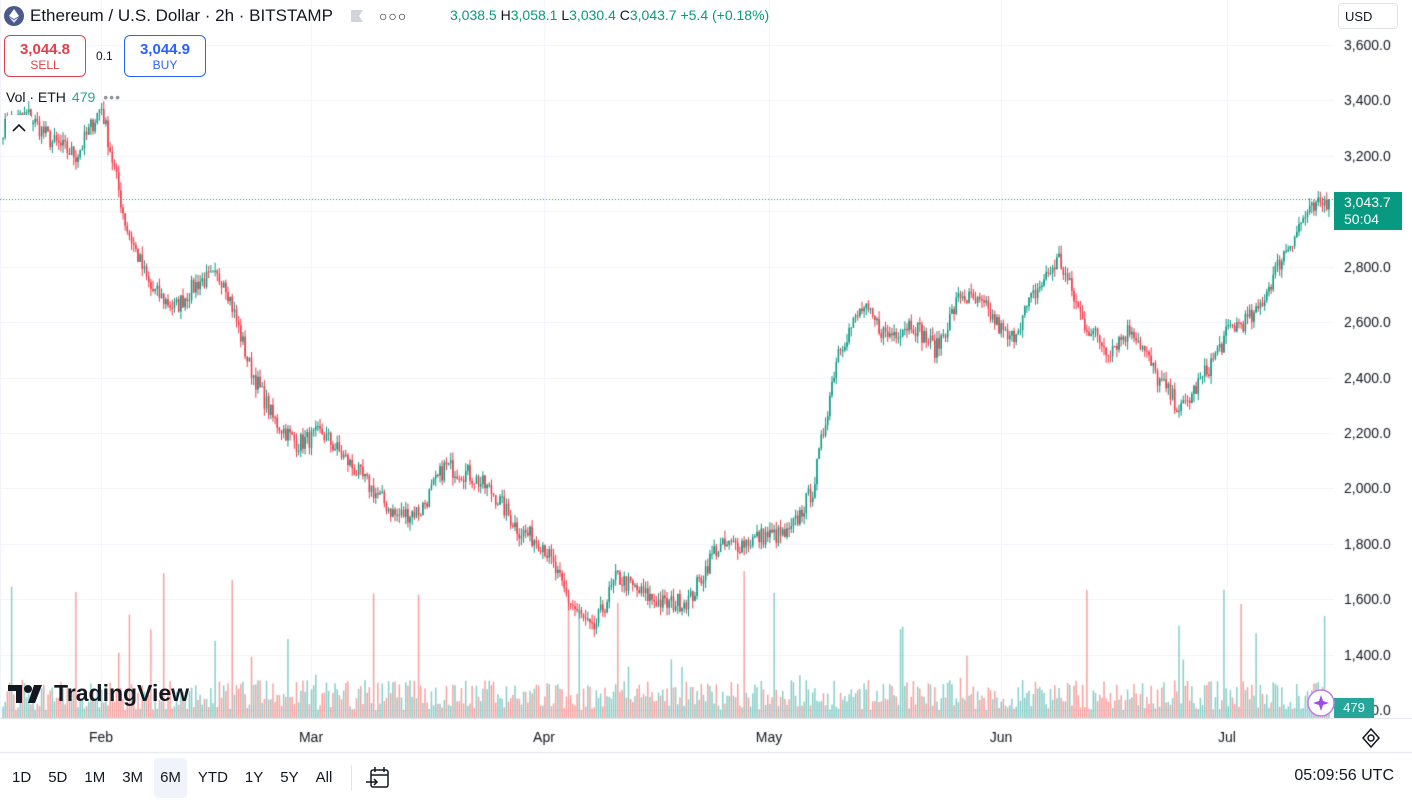 The width and height of the screenshot is (1412, 800). What do you see at coordinates (95, 777) in the screenshot?
I see `range-button-1m: 1M` at bounding box center [95, 777].